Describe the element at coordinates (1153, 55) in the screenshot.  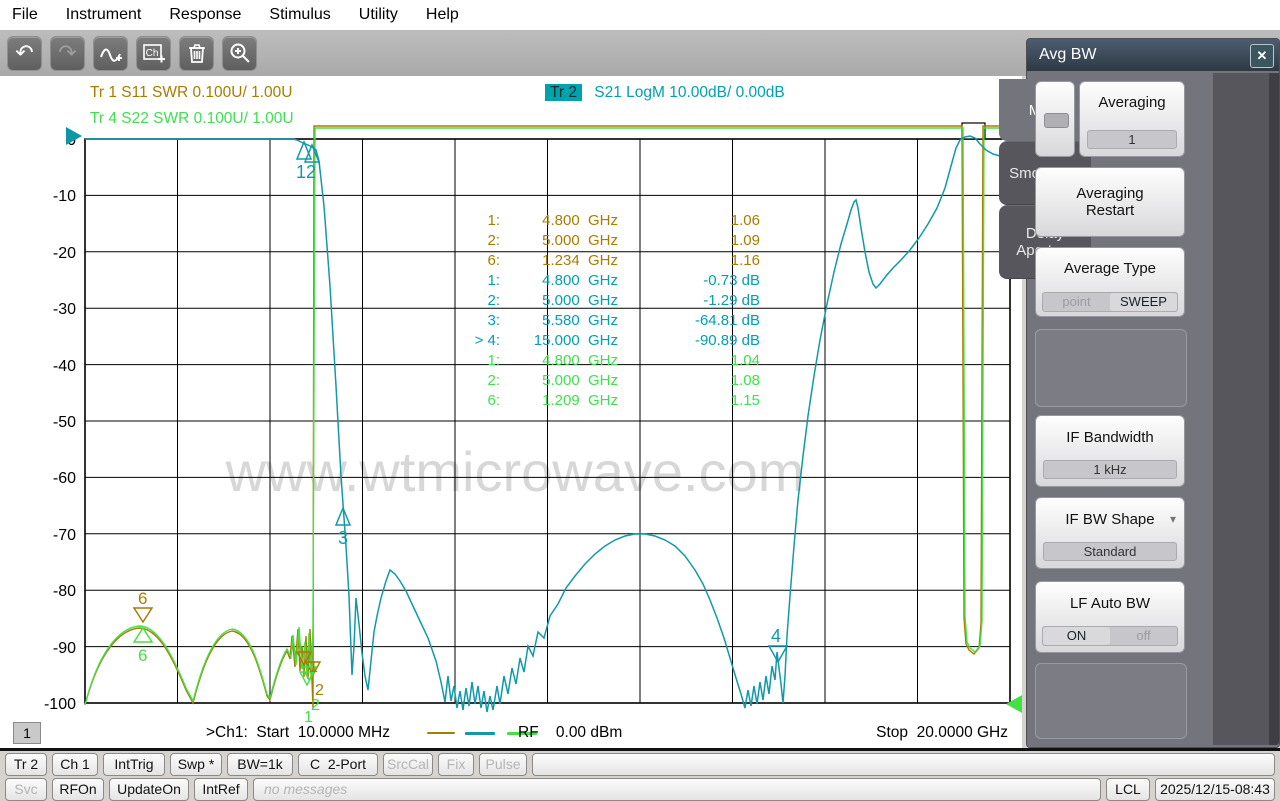
I see `panel-title-bar: Avg BW` at that location.